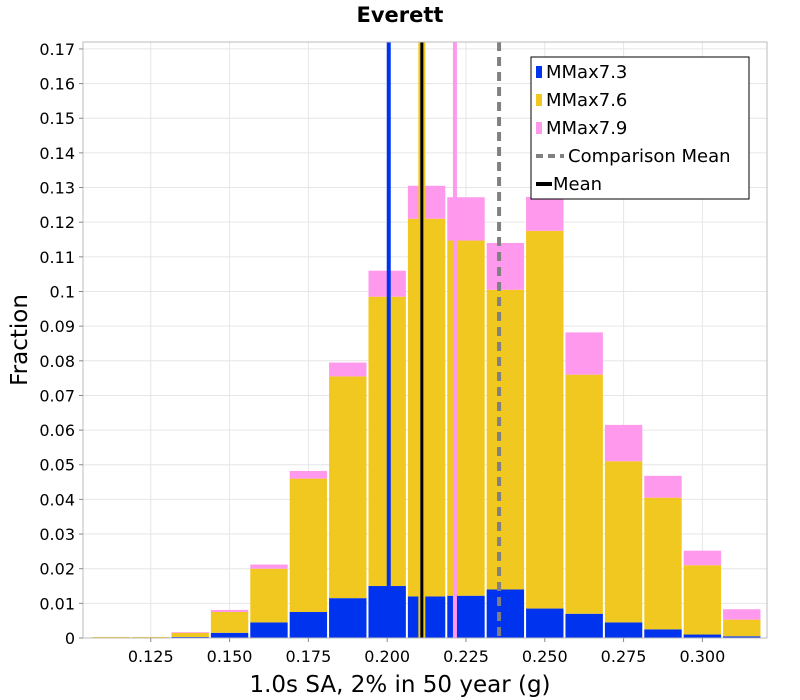  I want to click on vertical-lines, so click(444, 340).